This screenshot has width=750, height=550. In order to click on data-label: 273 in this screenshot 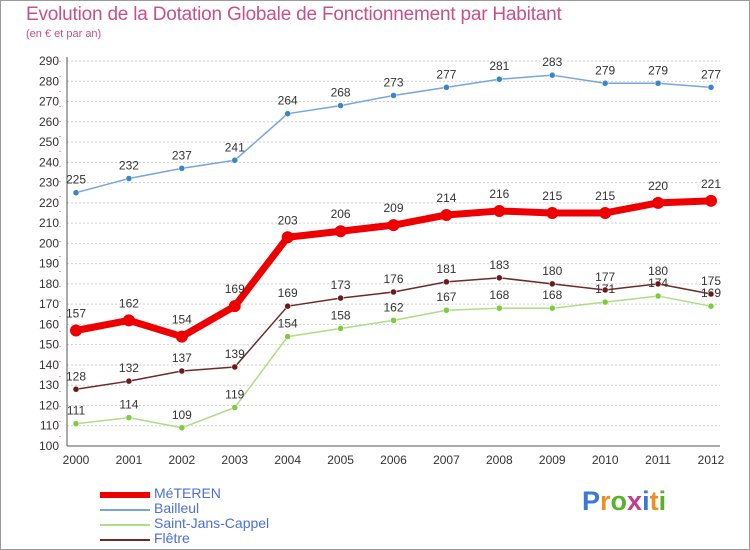, I will do `click(393, 82)`.